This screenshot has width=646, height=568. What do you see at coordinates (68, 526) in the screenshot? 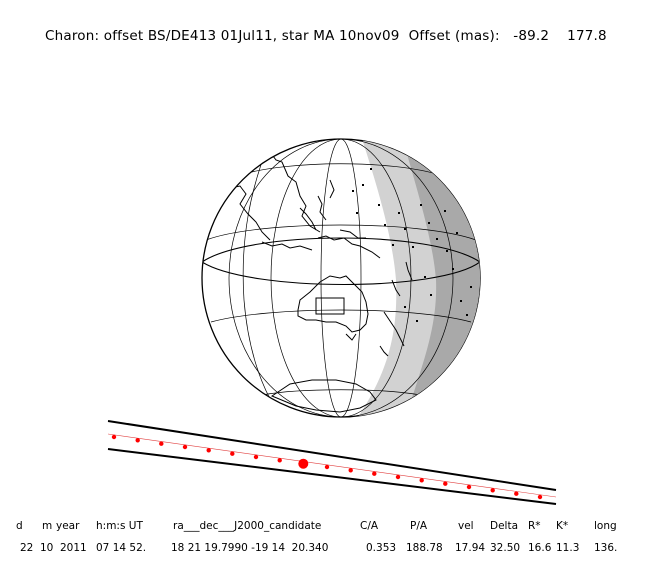
I see `col-header-year: year` at bounding box center [68, 526].